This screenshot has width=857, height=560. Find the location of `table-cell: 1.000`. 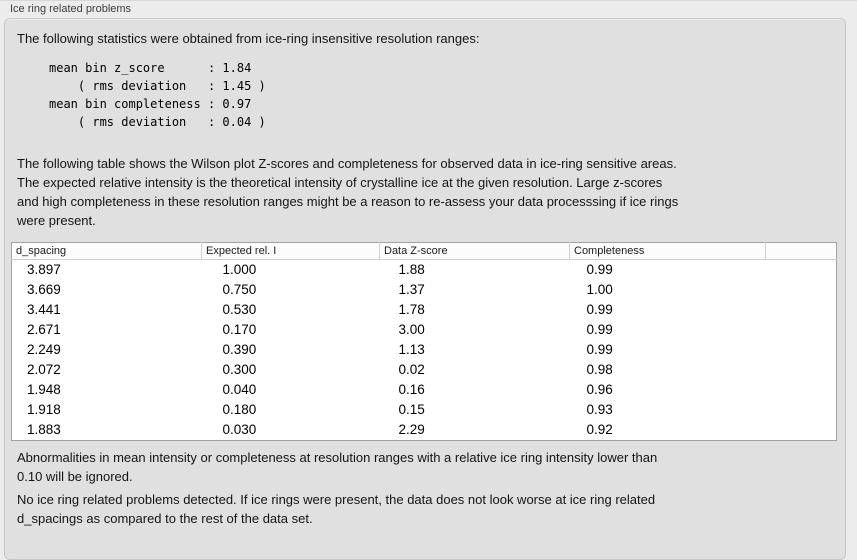

table-cell: 1.000 is located at coordinates (239, 269).